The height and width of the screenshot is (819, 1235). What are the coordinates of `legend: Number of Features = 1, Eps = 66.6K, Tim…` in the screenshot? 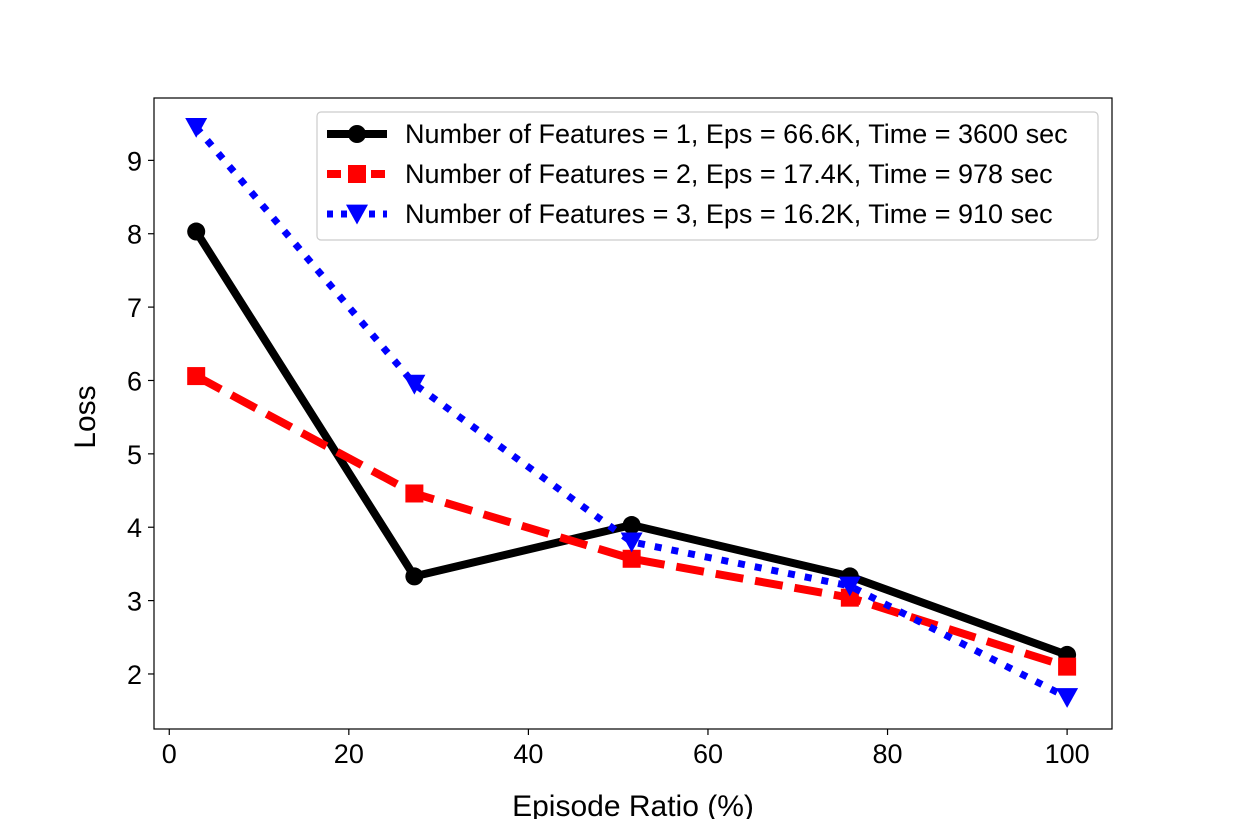 It's located at (707, 176).